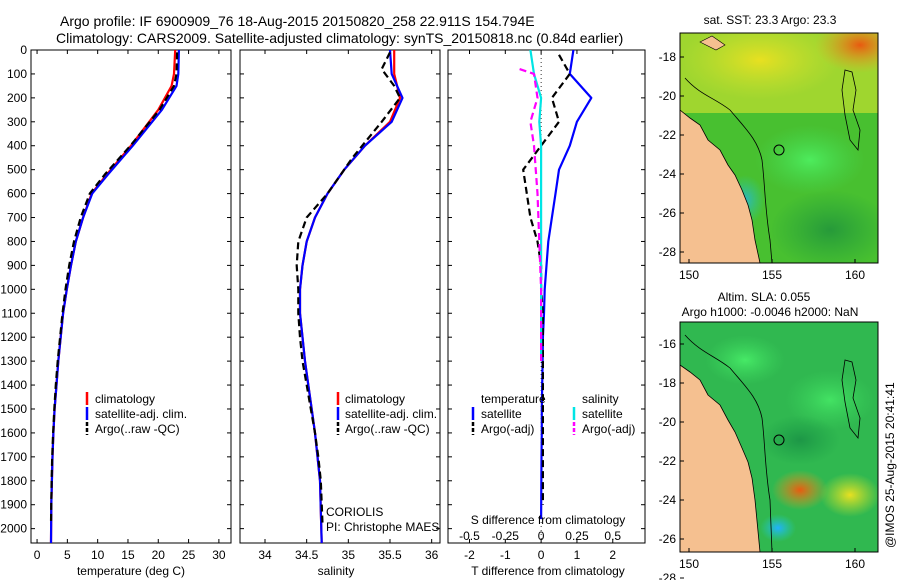 The width and height of the screenshot is (900, 580). Describe the element at coordinates (13, 481) in the screenshot. I see `depth-tick-label: 1800` at that location.